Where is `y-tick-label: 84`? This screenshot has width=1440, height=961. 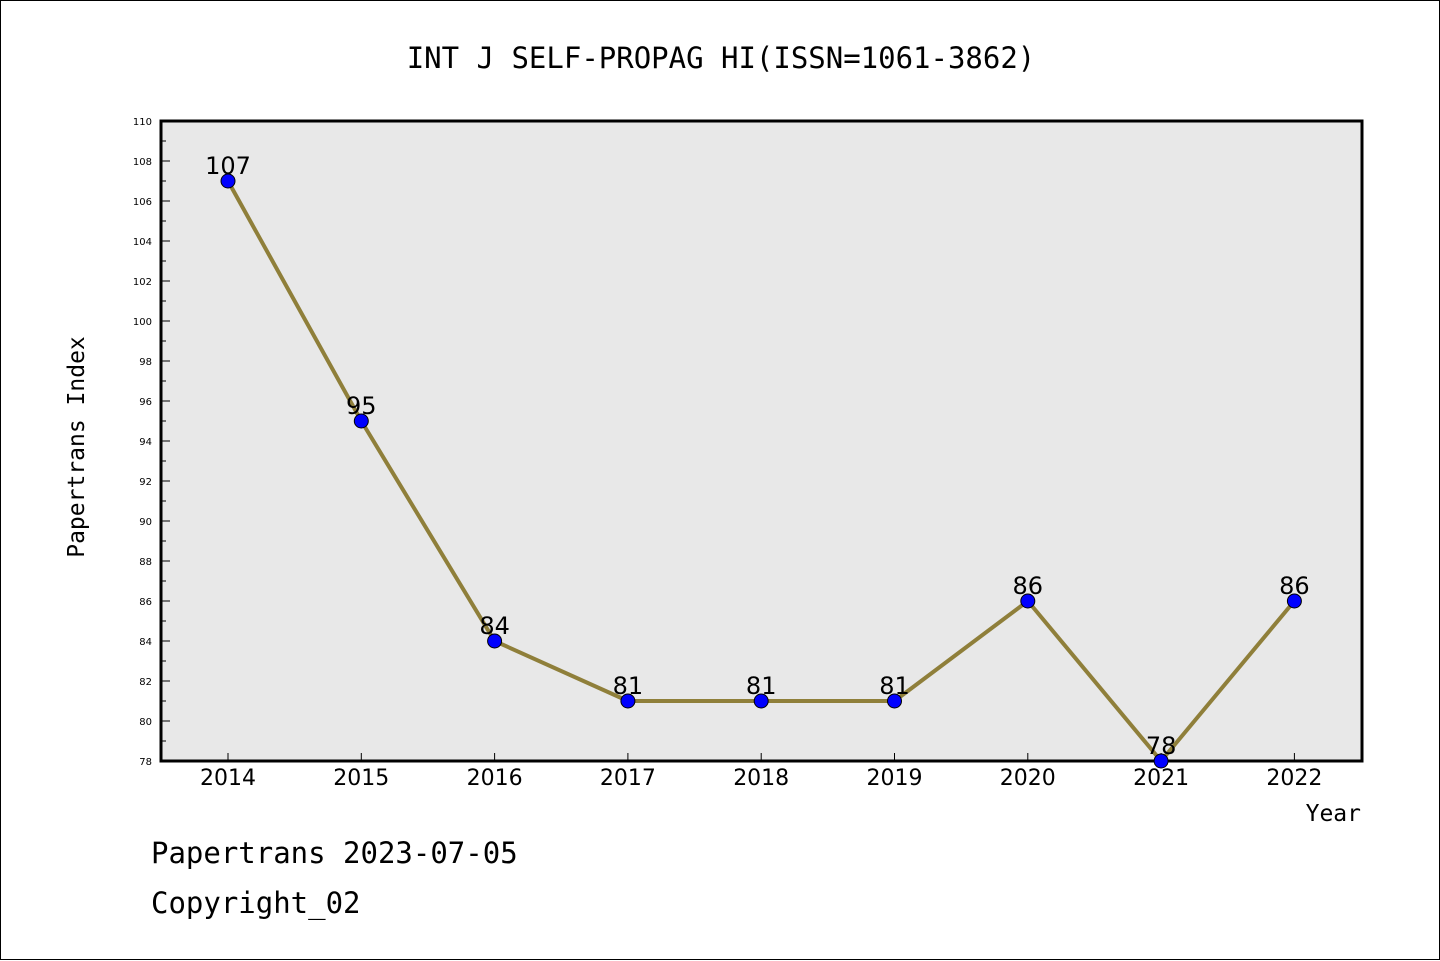 y-tick-label: 84 is located at coordinates (145, 642).